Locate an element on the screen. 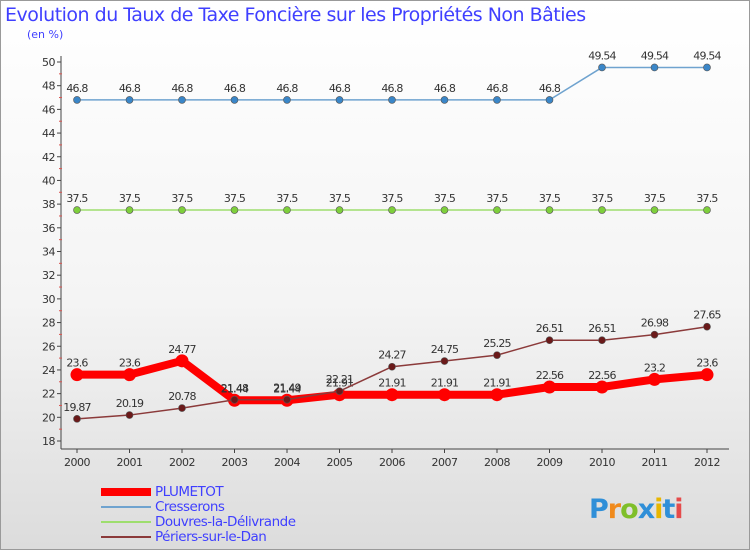 The width and height of the screenshot is (750, 550). legend-swatch-cresserons is located at coordinates (126, 507).